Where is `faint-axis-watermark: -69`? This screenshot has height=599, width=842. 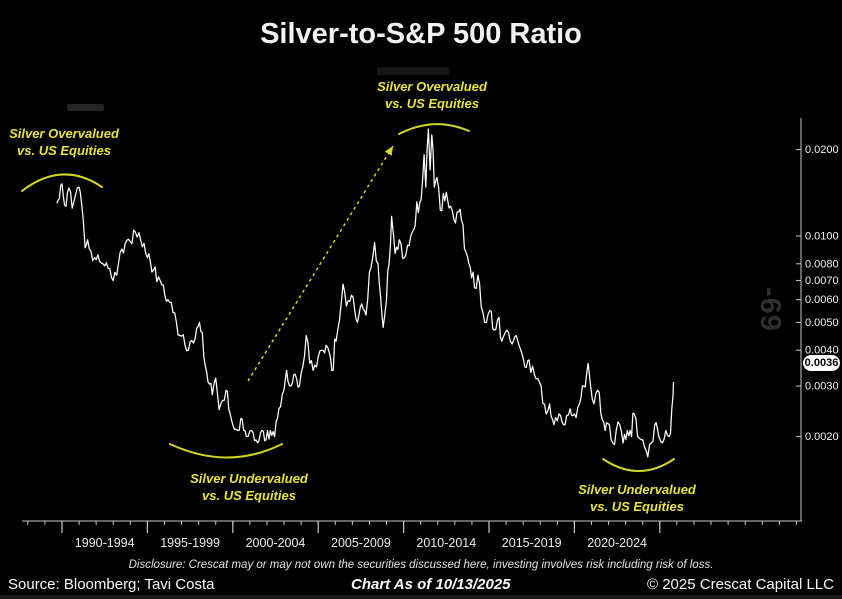
faint-axis-watermark: -69 is located at coordinates (770, 309).